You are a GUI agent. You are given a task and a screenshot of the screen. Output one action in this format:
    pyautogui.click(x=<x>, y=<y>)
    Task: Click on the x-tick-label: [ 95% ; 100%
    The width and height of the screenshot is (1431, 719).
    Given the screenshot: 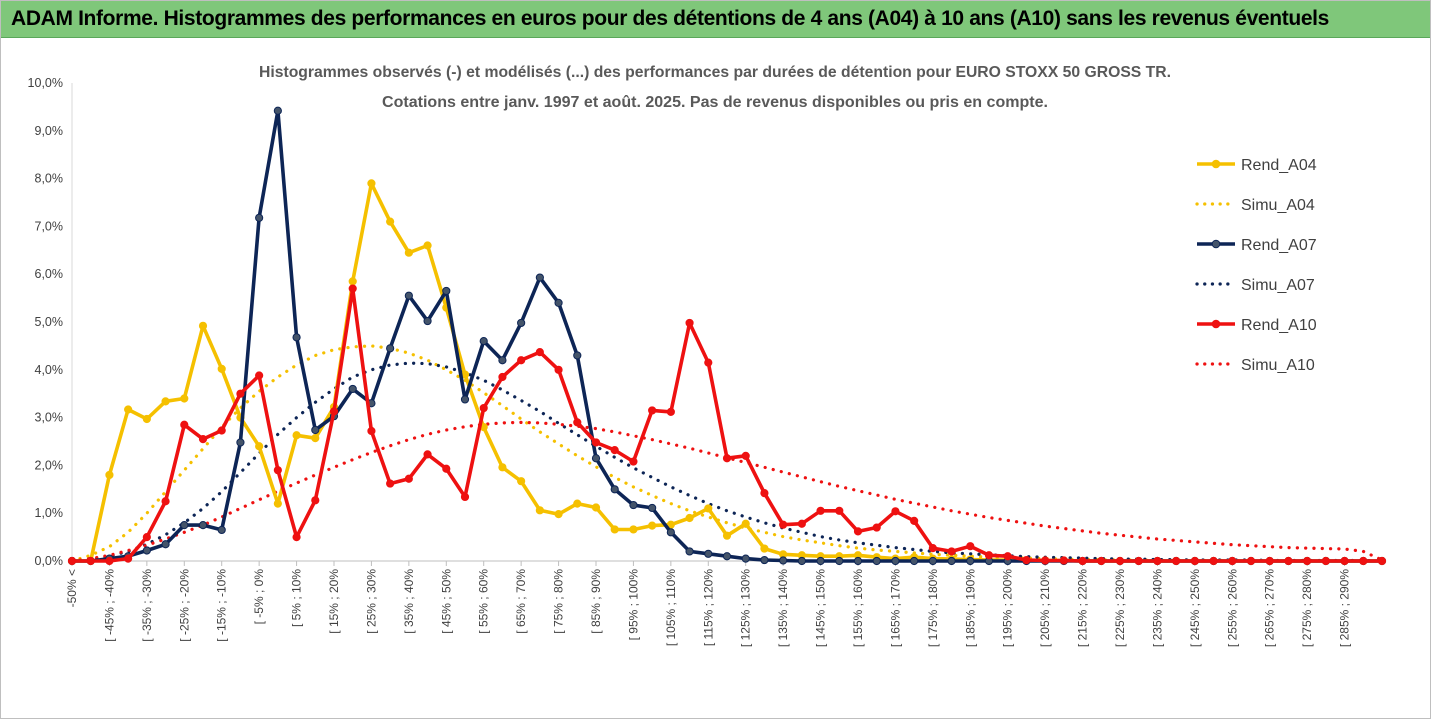 What is the action you would take?
    pyautogui.click(x=633, y=605)
    